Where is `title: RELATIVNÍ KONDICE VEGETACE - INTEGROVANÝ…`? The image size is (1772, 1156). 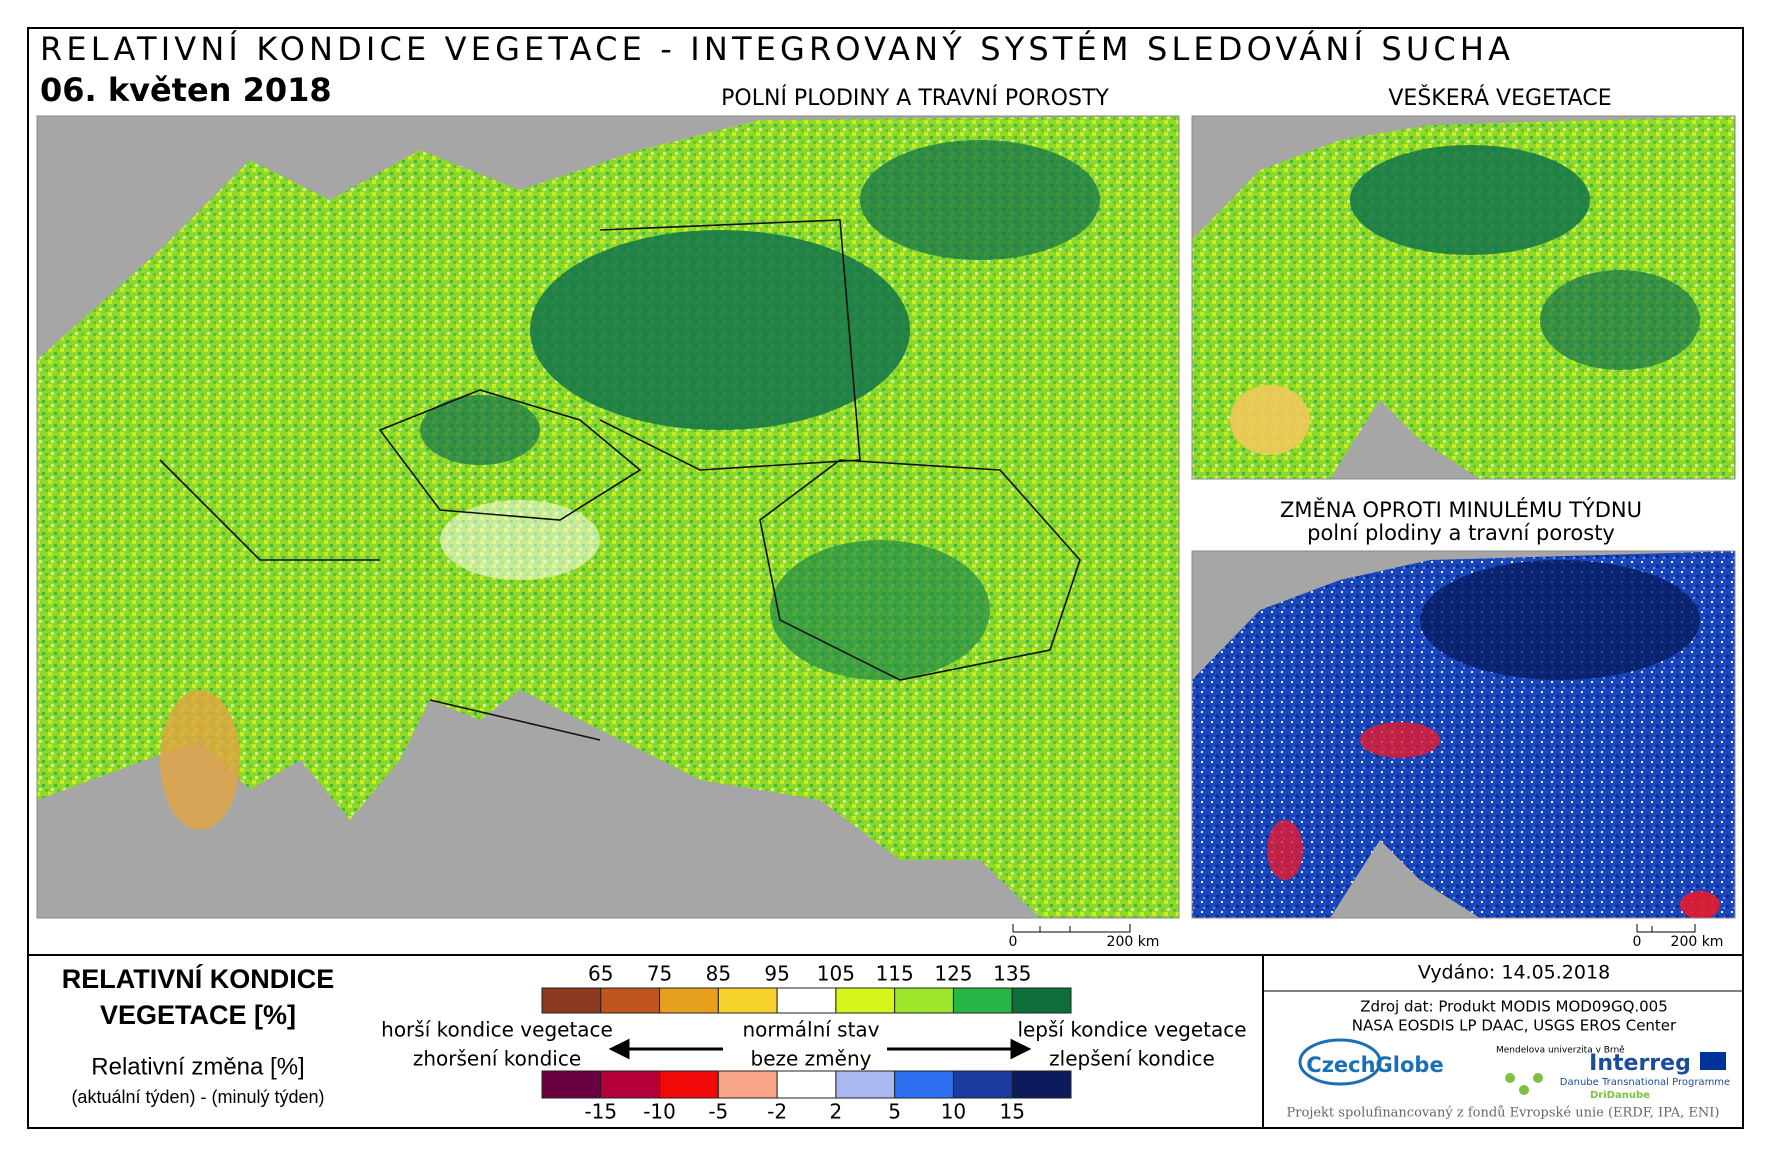 title: RELATIVNÍ KONDICE VEGETACE - INTEGROVANÝ… is located at coordinates (775, 49).